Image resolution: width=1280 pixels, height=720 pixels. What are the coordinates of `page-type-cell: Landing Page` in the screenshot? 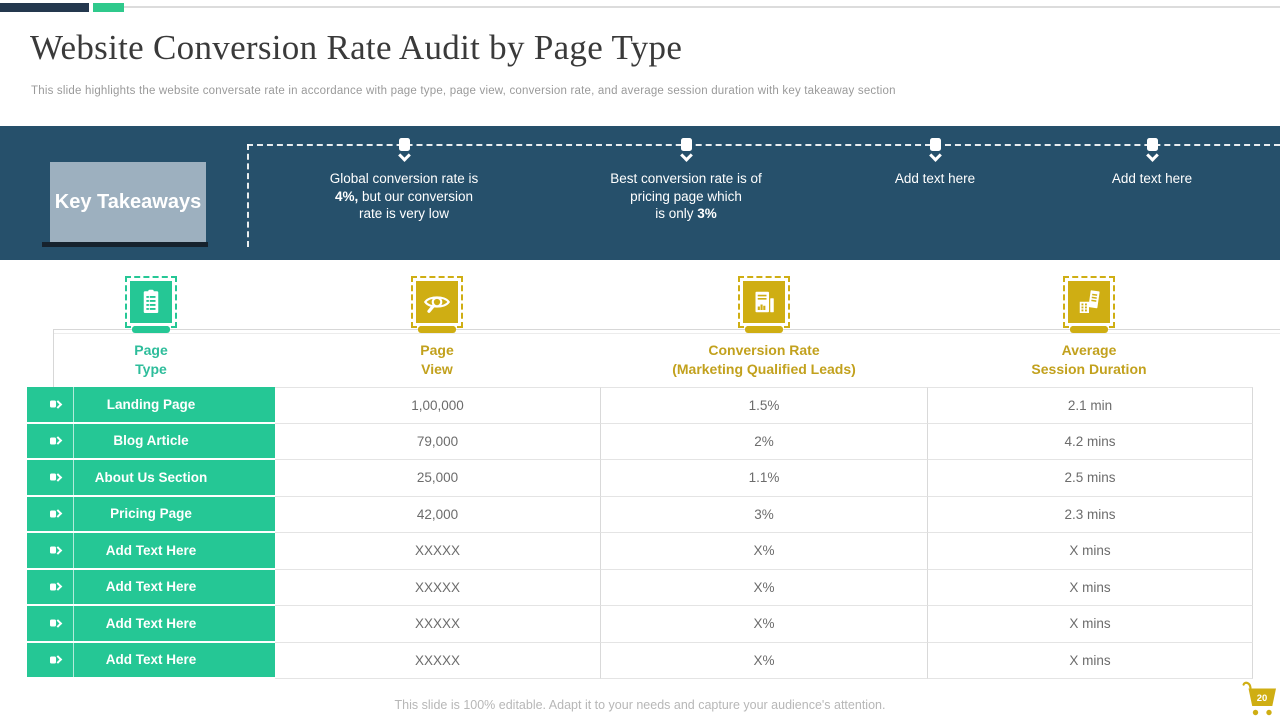 It's located at (151, 405).